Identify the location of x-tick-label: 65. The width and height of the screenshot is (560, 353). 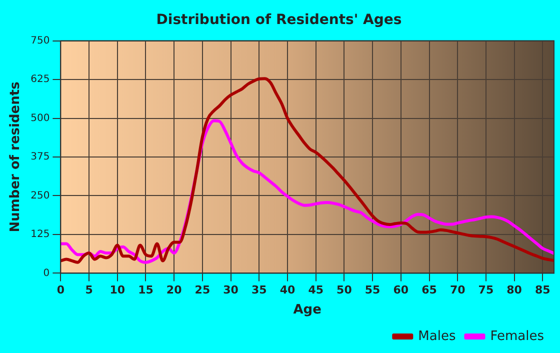
(429, 290).